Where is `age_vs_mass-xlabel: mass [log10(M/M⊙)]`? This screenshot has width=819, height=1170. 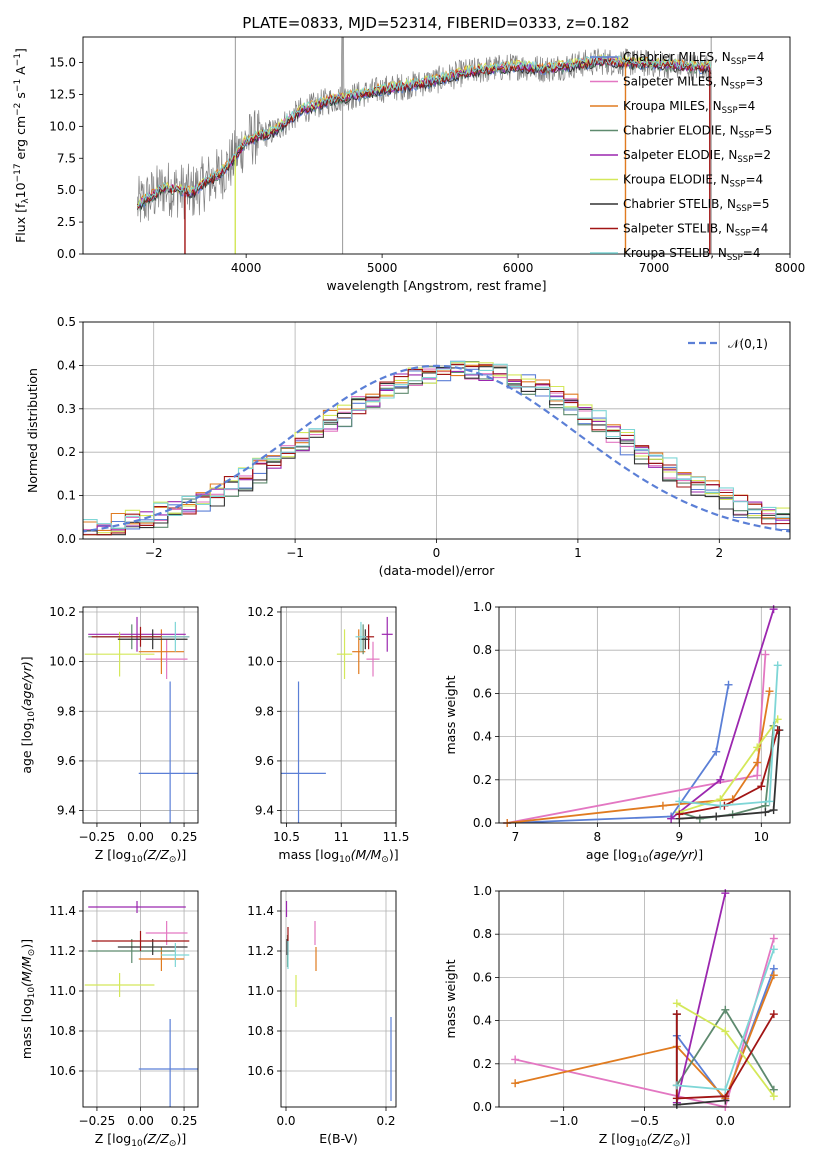
age_vs_mass-xlabel: mass [log10(M/M⊙)] is located at coordinates (338, 856).